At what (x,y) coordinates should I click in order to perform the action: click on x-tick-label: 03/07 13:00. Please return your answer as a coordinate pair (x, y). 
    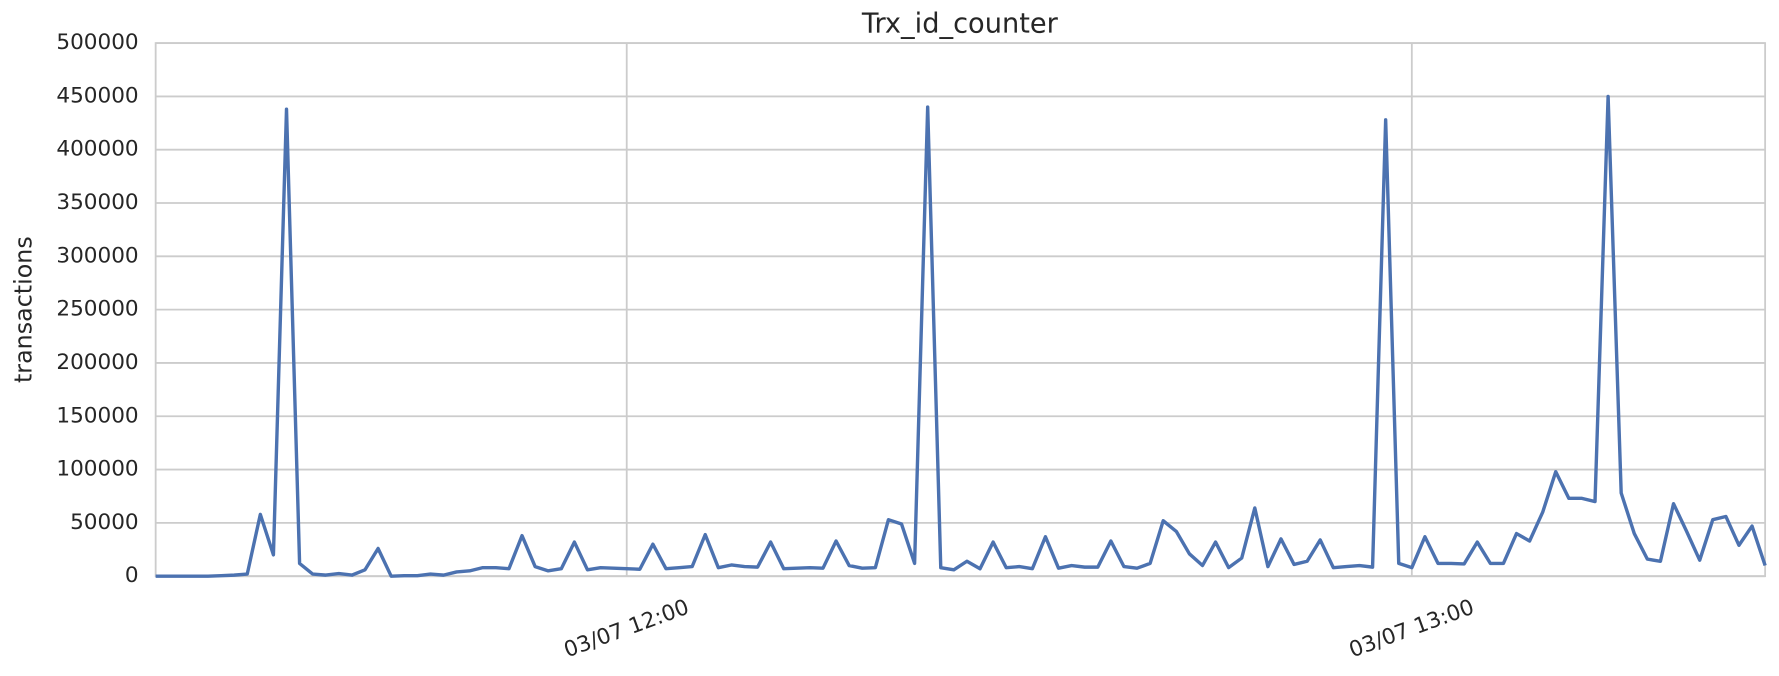
    Looking at the image, I should click on (1412, 629).